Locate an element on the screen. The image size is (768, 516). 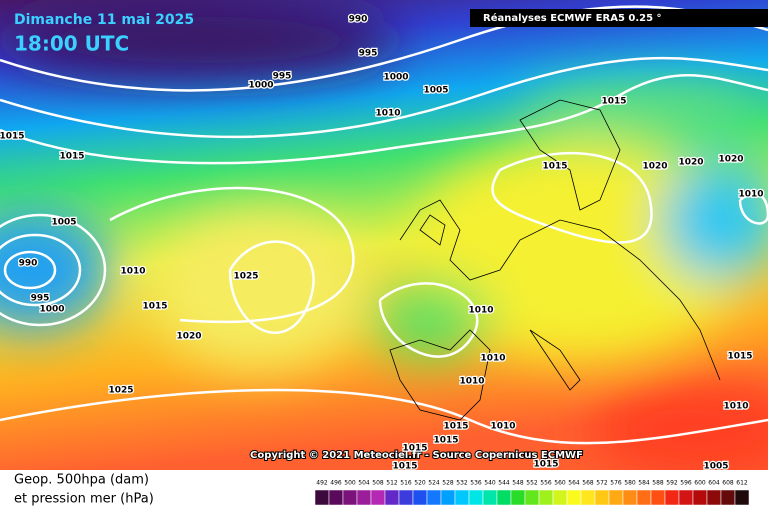
colorbar-label: 568 is located at coordinates (588, 483).